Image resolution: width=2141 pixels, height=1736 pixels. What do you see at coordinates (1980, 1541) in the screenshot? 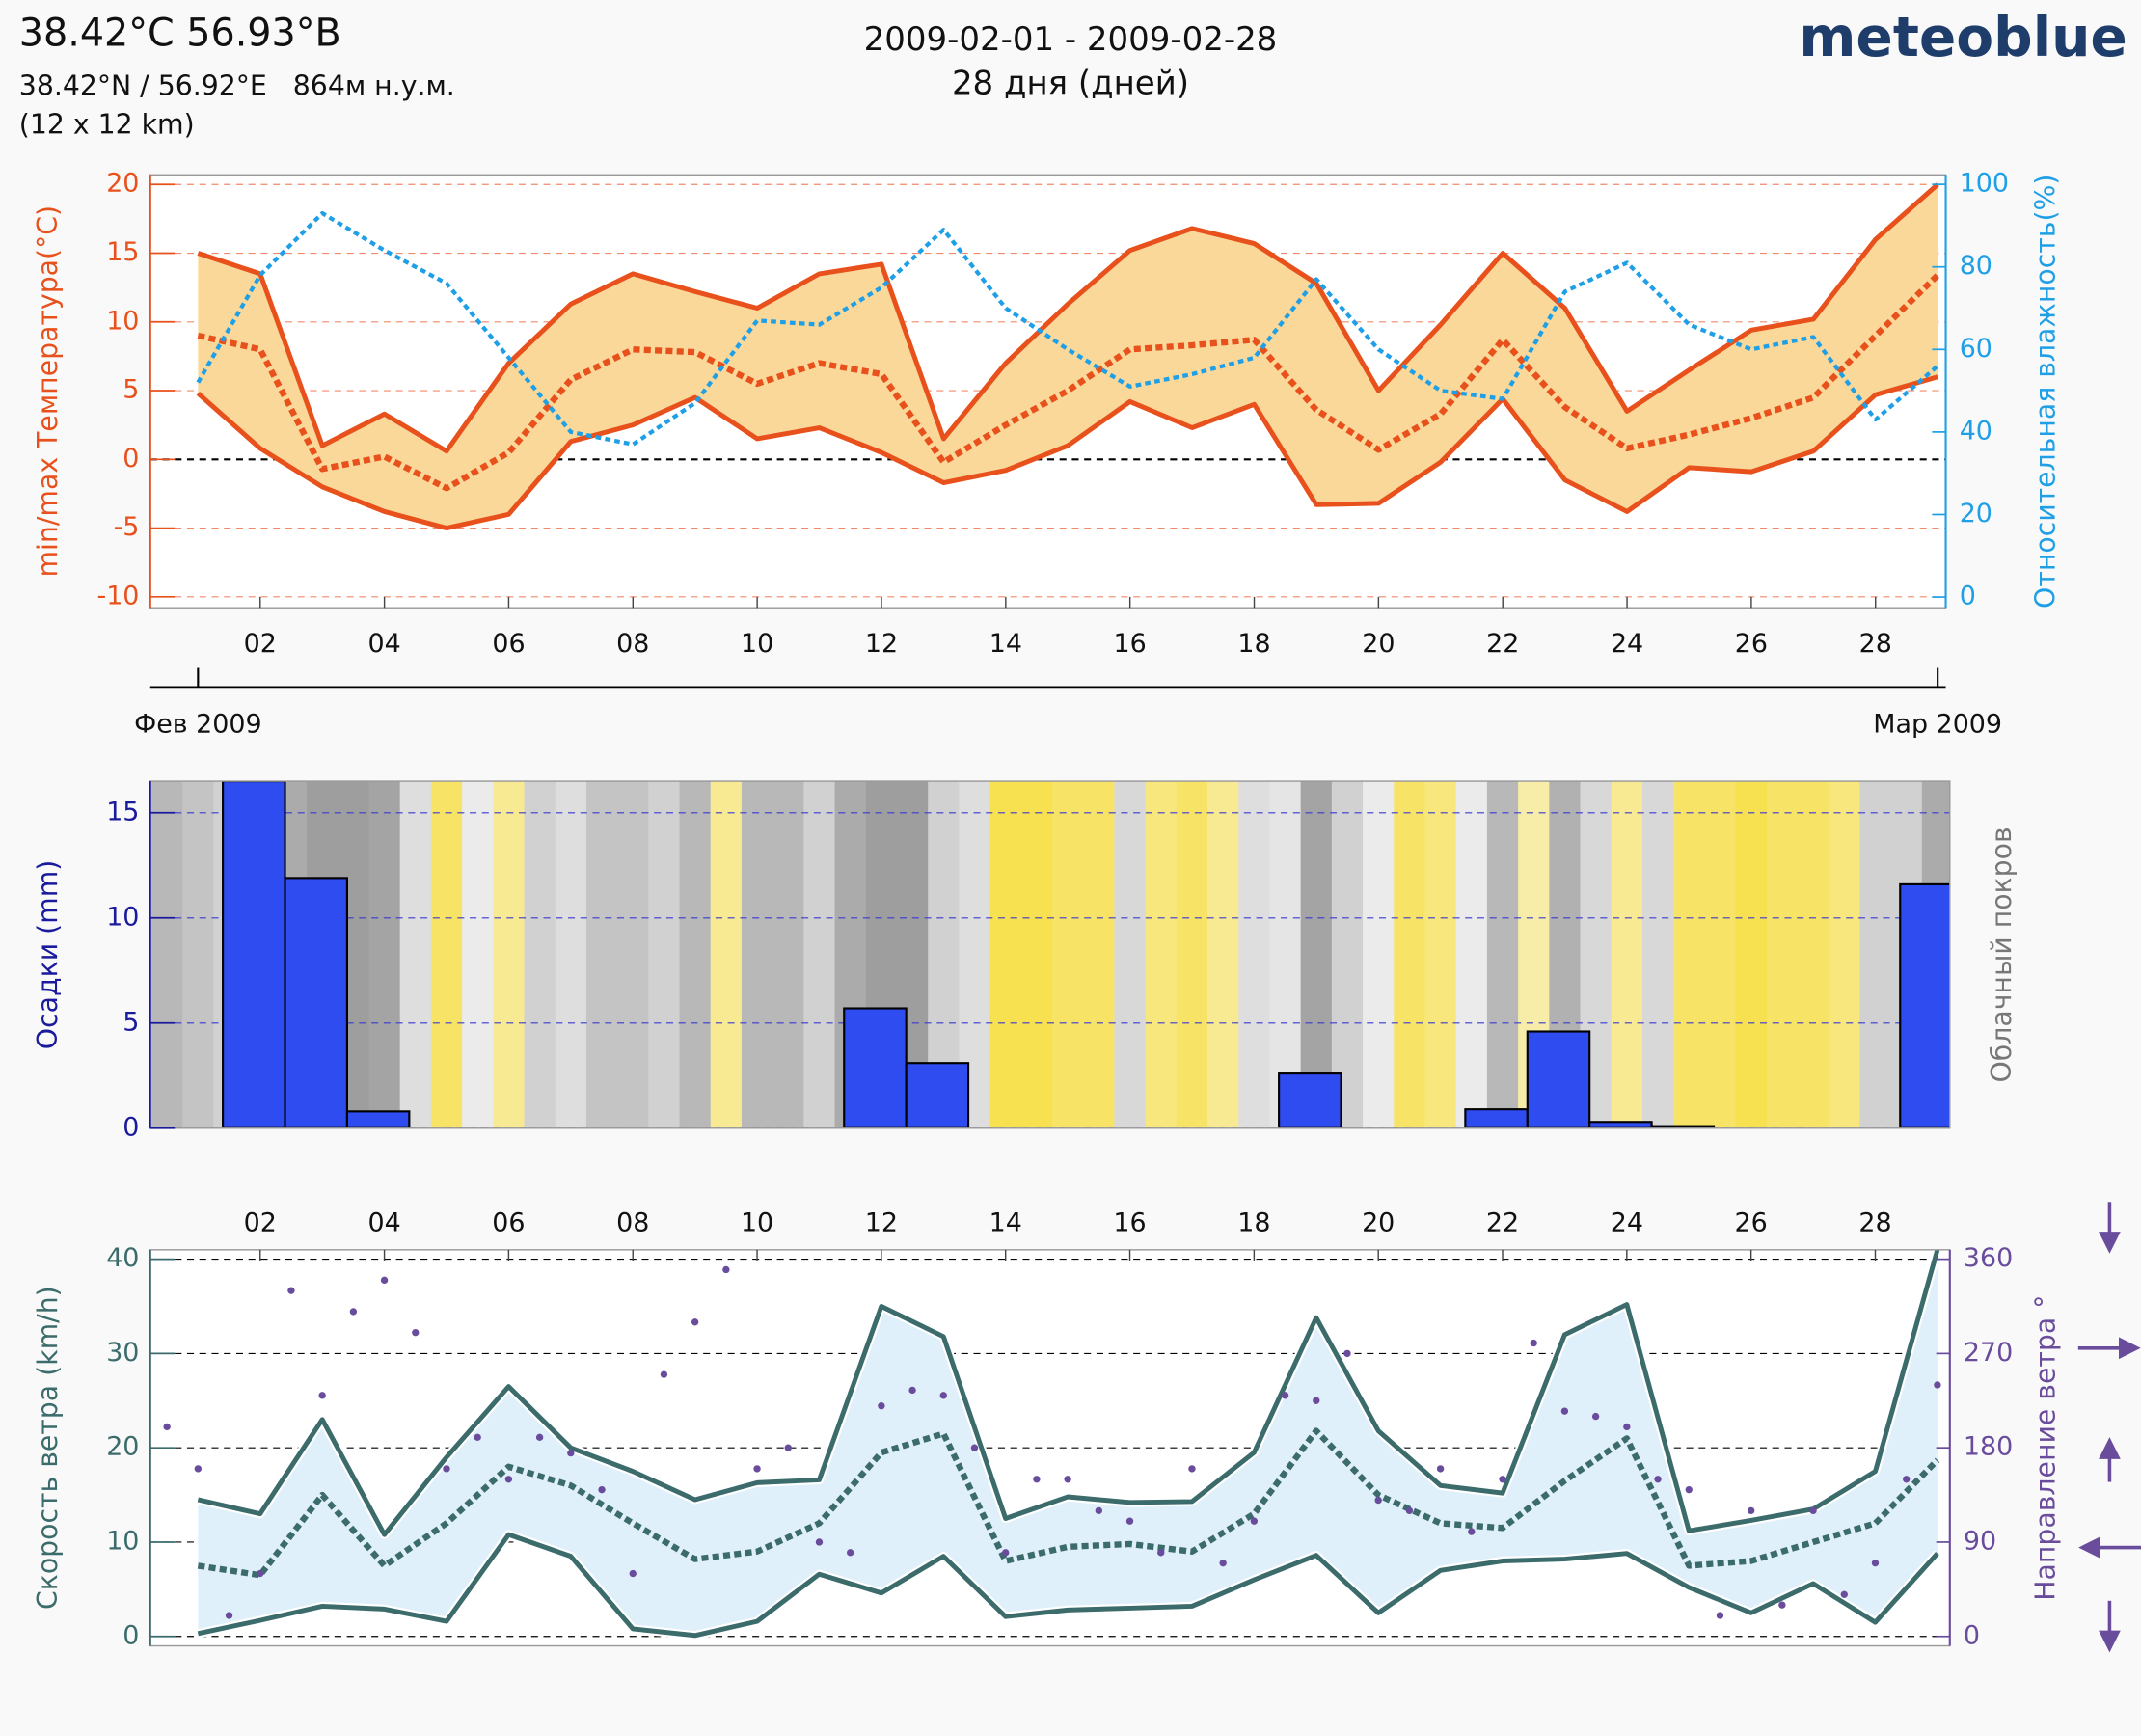
I see `y2-tick-label: 90` at bounding box center [1980, 1541].